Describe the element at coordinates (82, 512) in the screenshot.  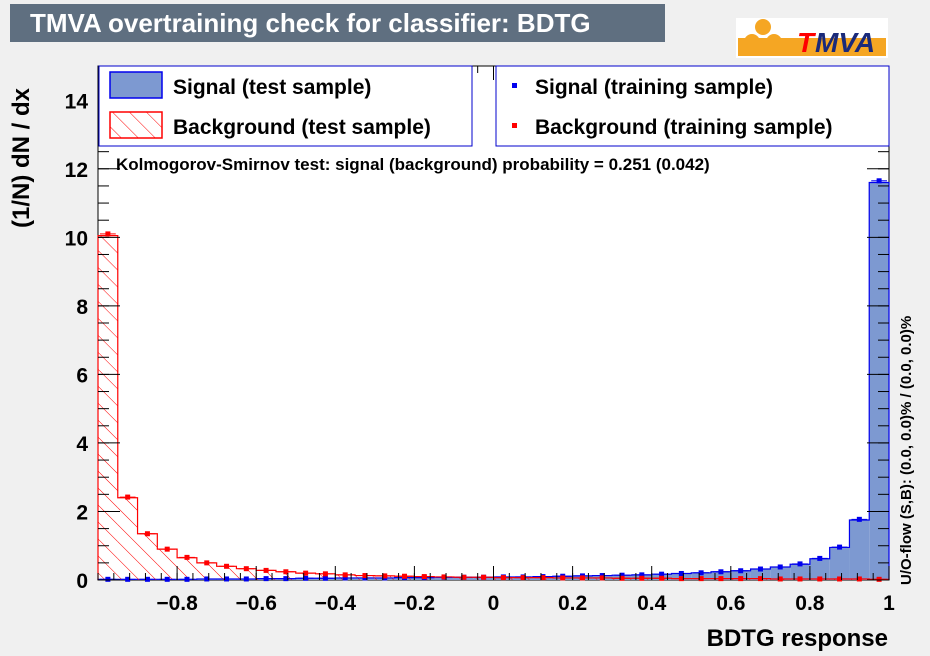
I see `y-tick-label: 2` at that location.